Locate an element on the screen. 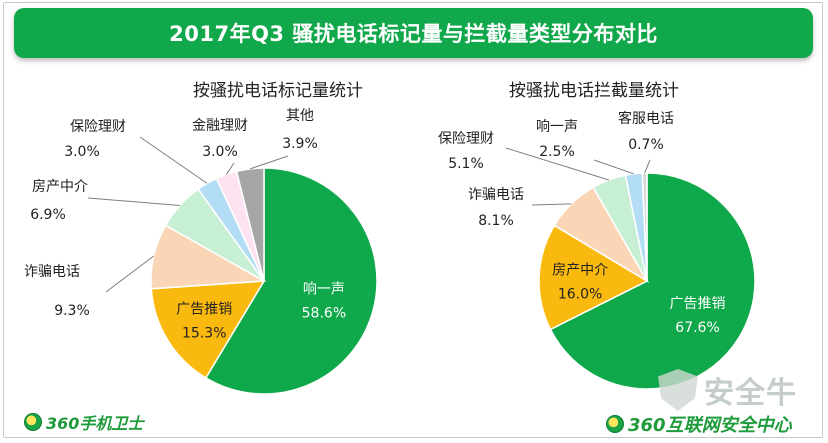 This screenshot has height=443, width=828. slice-value-label: 8.1% is located at coordinates (496, 221).